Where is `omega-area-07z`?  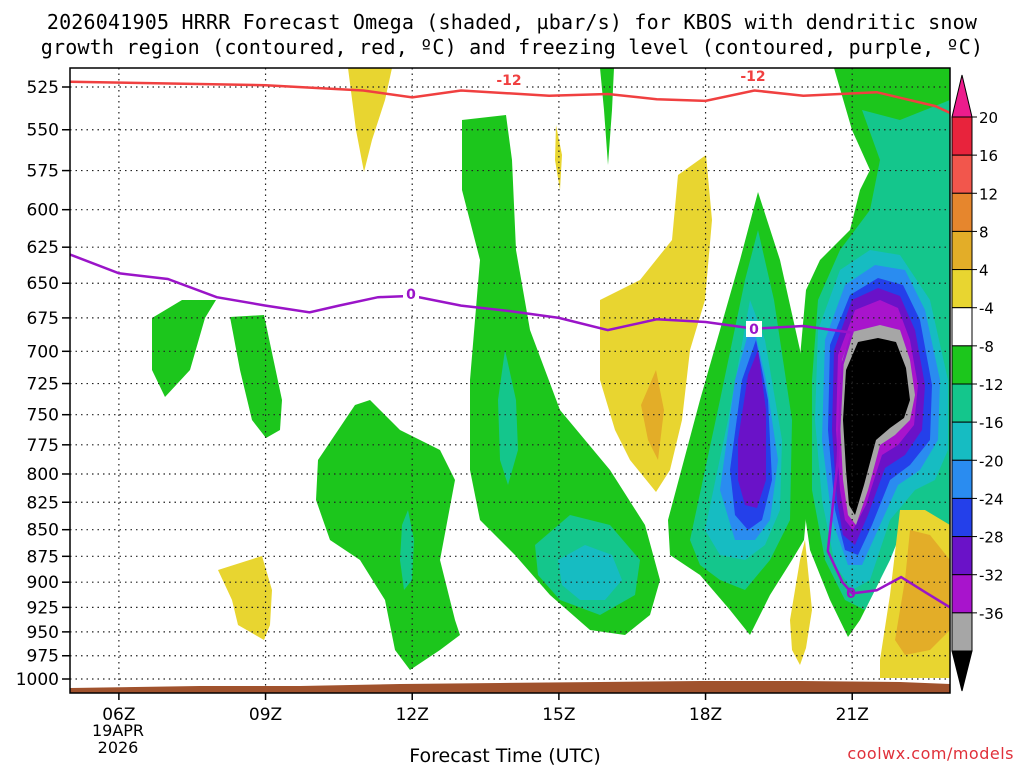
omega-area-07z is located at coordinates (184, 348).